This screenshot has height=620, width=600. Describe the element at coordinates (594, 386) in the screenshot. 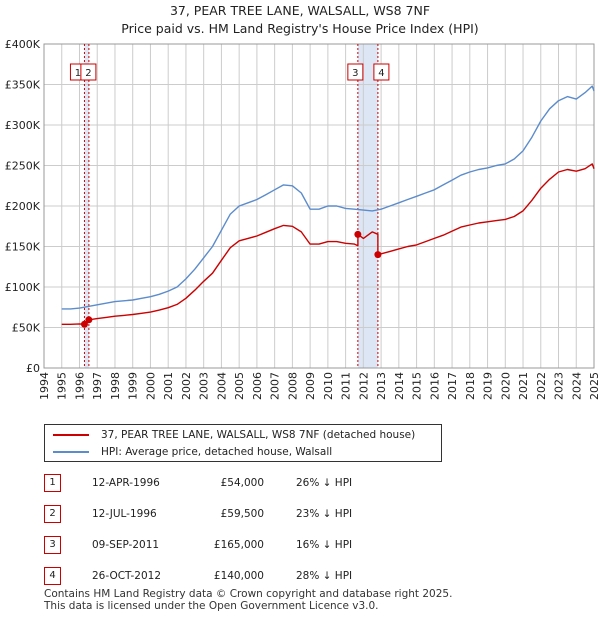

I see `x-tick-label: 2025` at that location.